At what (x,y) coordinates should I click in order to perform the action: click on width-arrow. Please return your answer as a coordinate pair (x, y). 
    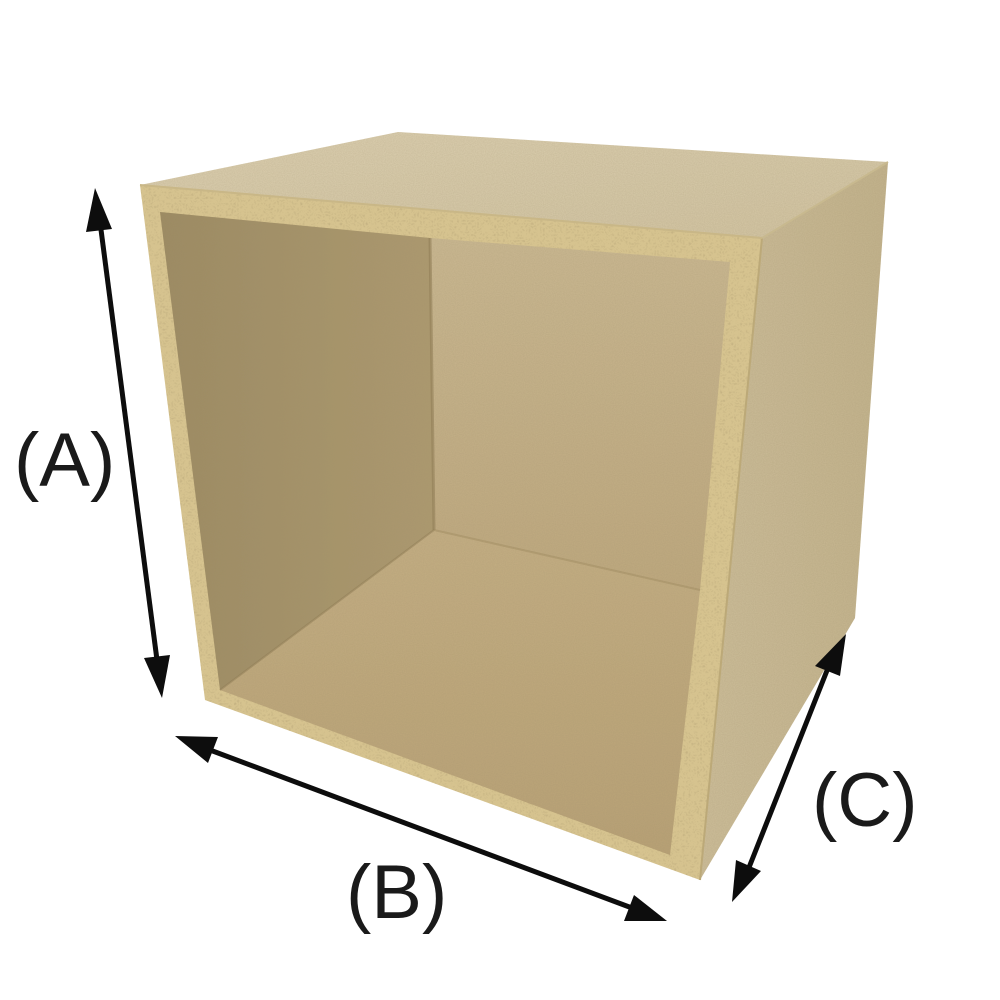
    Looking at the image, I should click on (421, 828).